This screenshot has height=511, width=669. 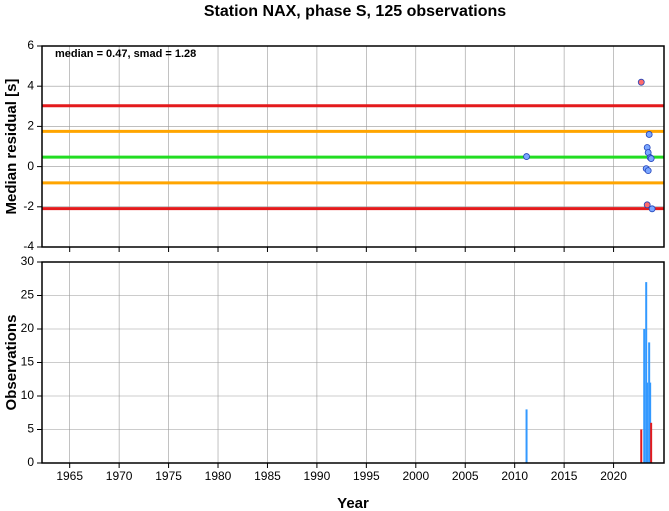 I want to click on y-tick-label: -4, so click(x=28, y=246).